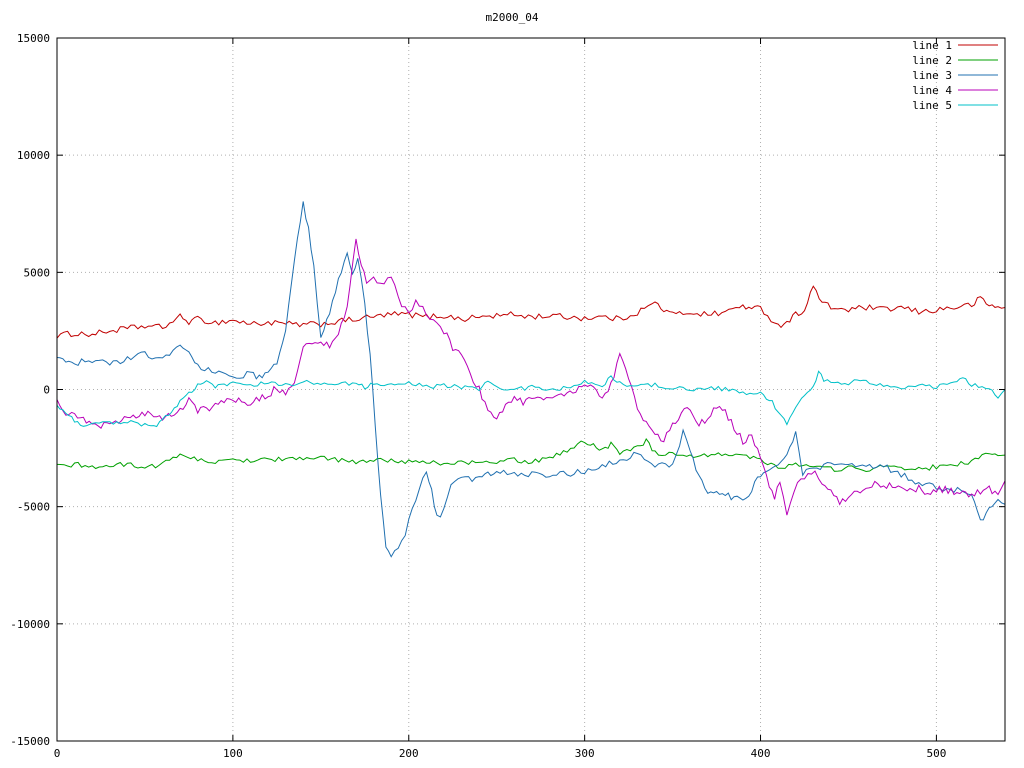 The height and width of the screenshot is (768, 1024). Describe the element at coordinates (33, 507) in the screenshot. I see `y-tick-label: -5000` at that location.